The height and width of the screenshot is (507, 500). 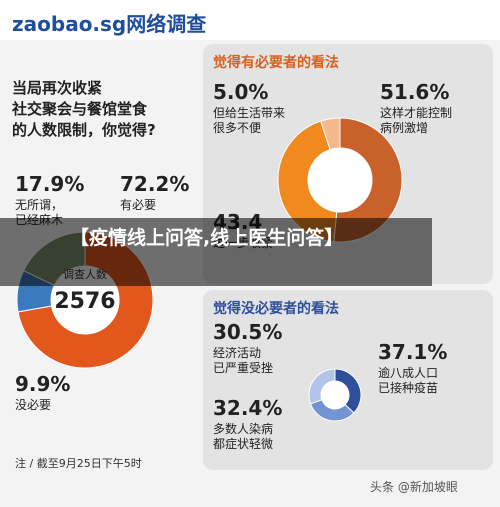 What do you see at coordinates (207, 238) in the screenshot?
I see `overlay-caption: 【疫情线上问答,线上医生问答】` at bounding box center [207, 238].